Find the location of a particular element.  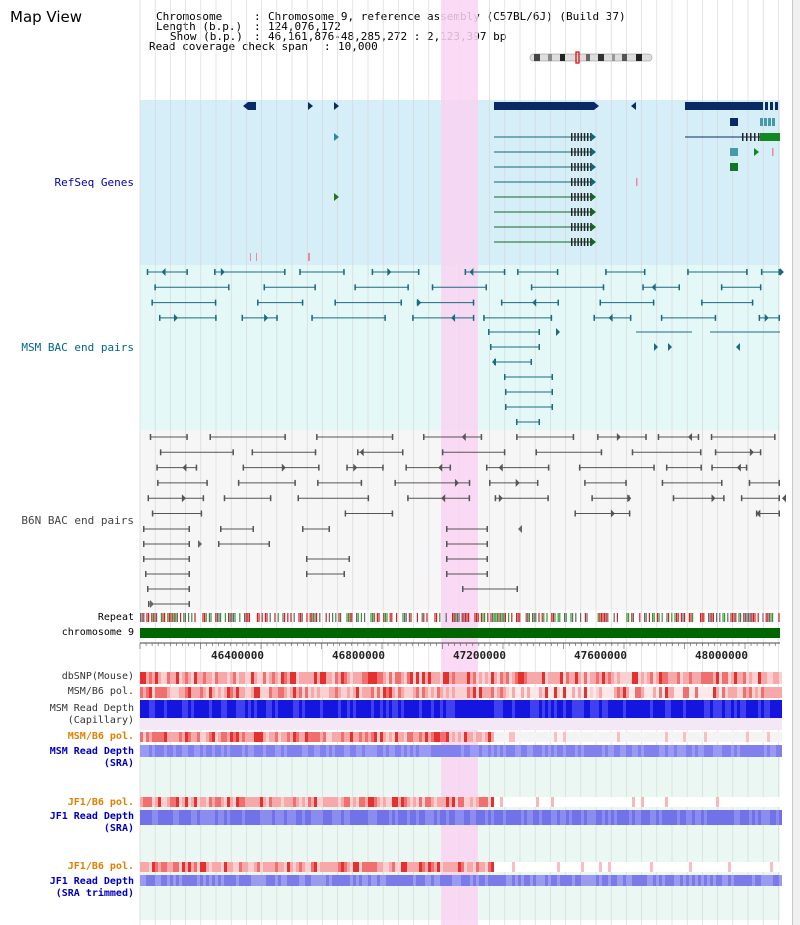

feature-arrow is located at coordinates (593, 212).